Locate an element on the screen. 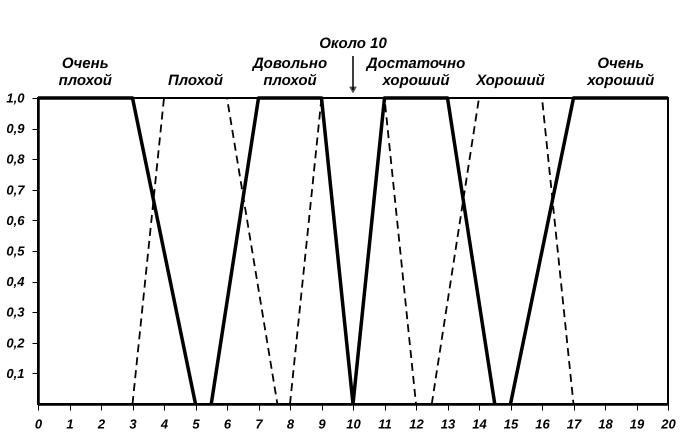 The height and width of the screenshot is (432, 683). x-tick-label: 17 is located at coordinates (574, 424).